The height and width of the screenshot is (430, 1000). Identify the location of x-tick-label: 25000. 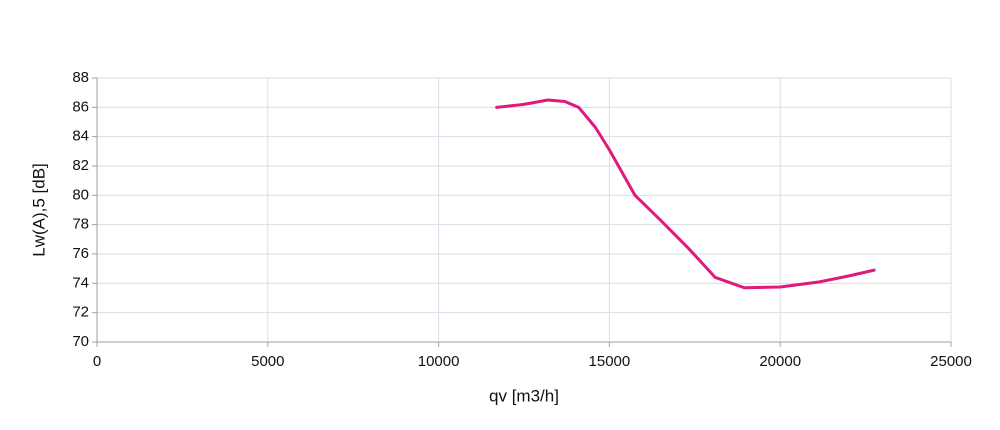
(951, 361).